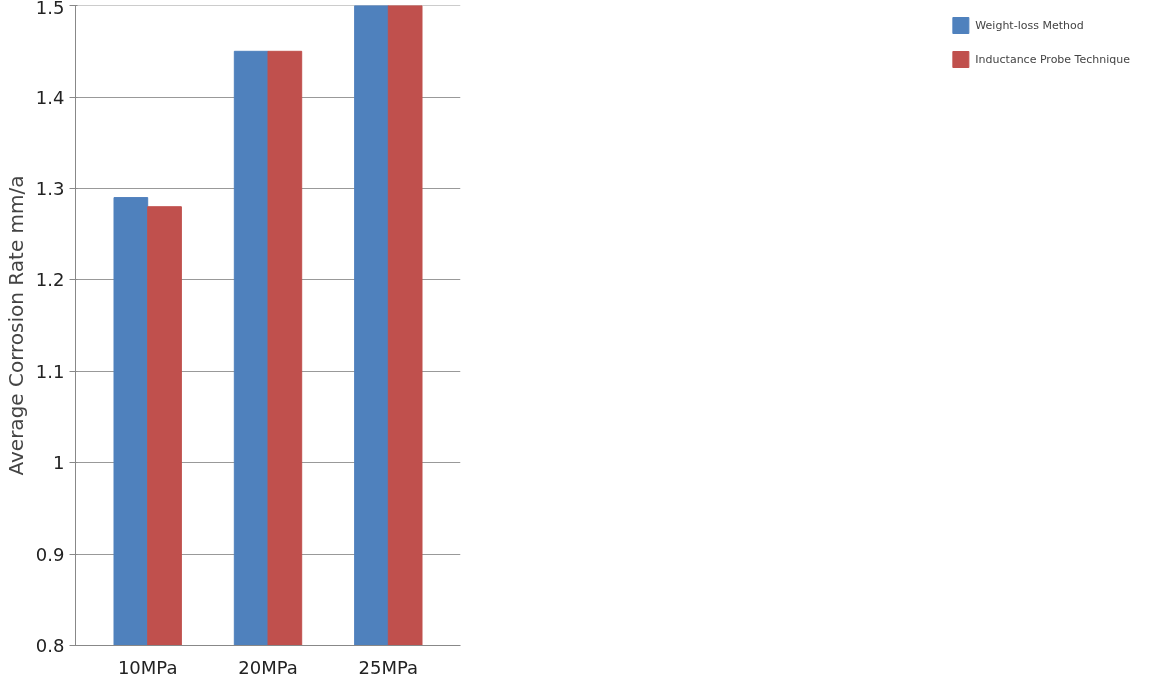  Describe the element at coordinates (50, 371) in the screenshot. I see `y-tick-label: 1.1` at that location.